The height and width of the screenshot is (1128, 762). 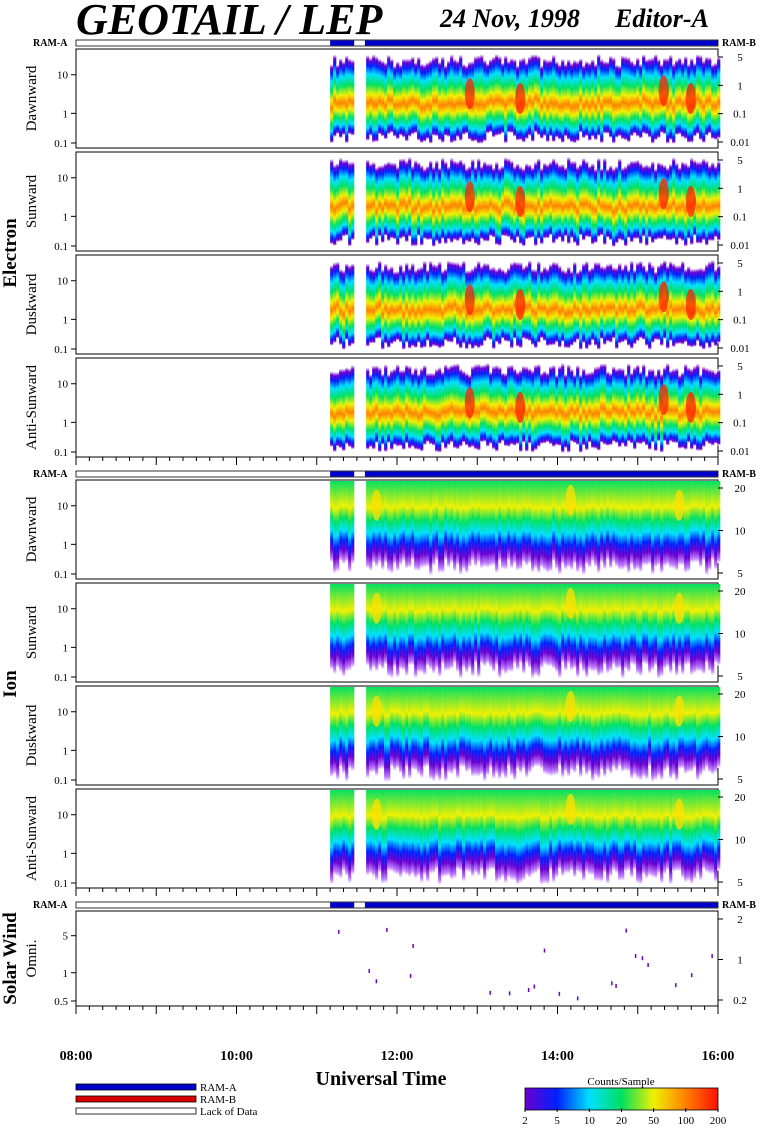 What do you see at coordinates (66, 937) in the screenshot?
I see `y-tick-label: 5` at bounding box center [66, 937].